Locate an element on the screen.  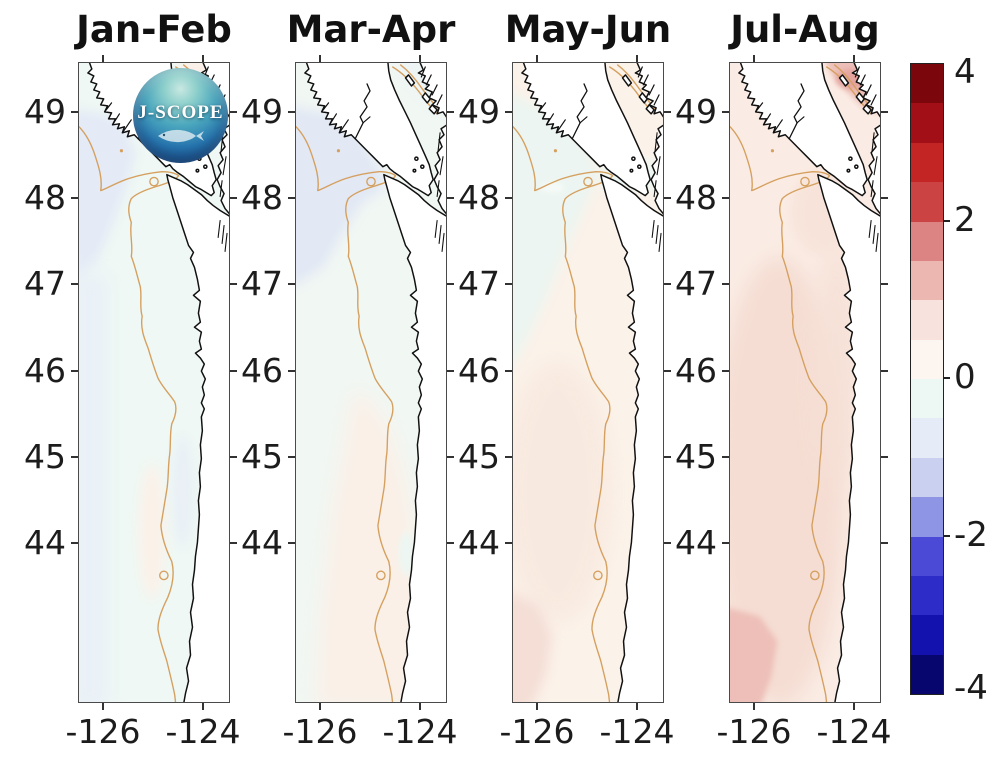
jscope-logo-text: J-SCOPE is located at coordinates (180, 112).